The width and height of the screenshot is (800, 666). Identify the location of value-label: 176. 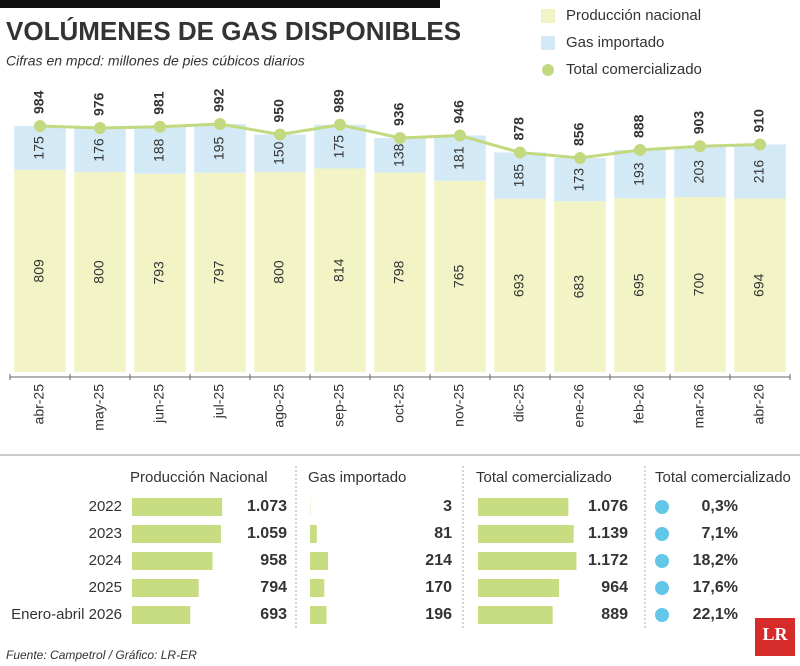
(99, 150).